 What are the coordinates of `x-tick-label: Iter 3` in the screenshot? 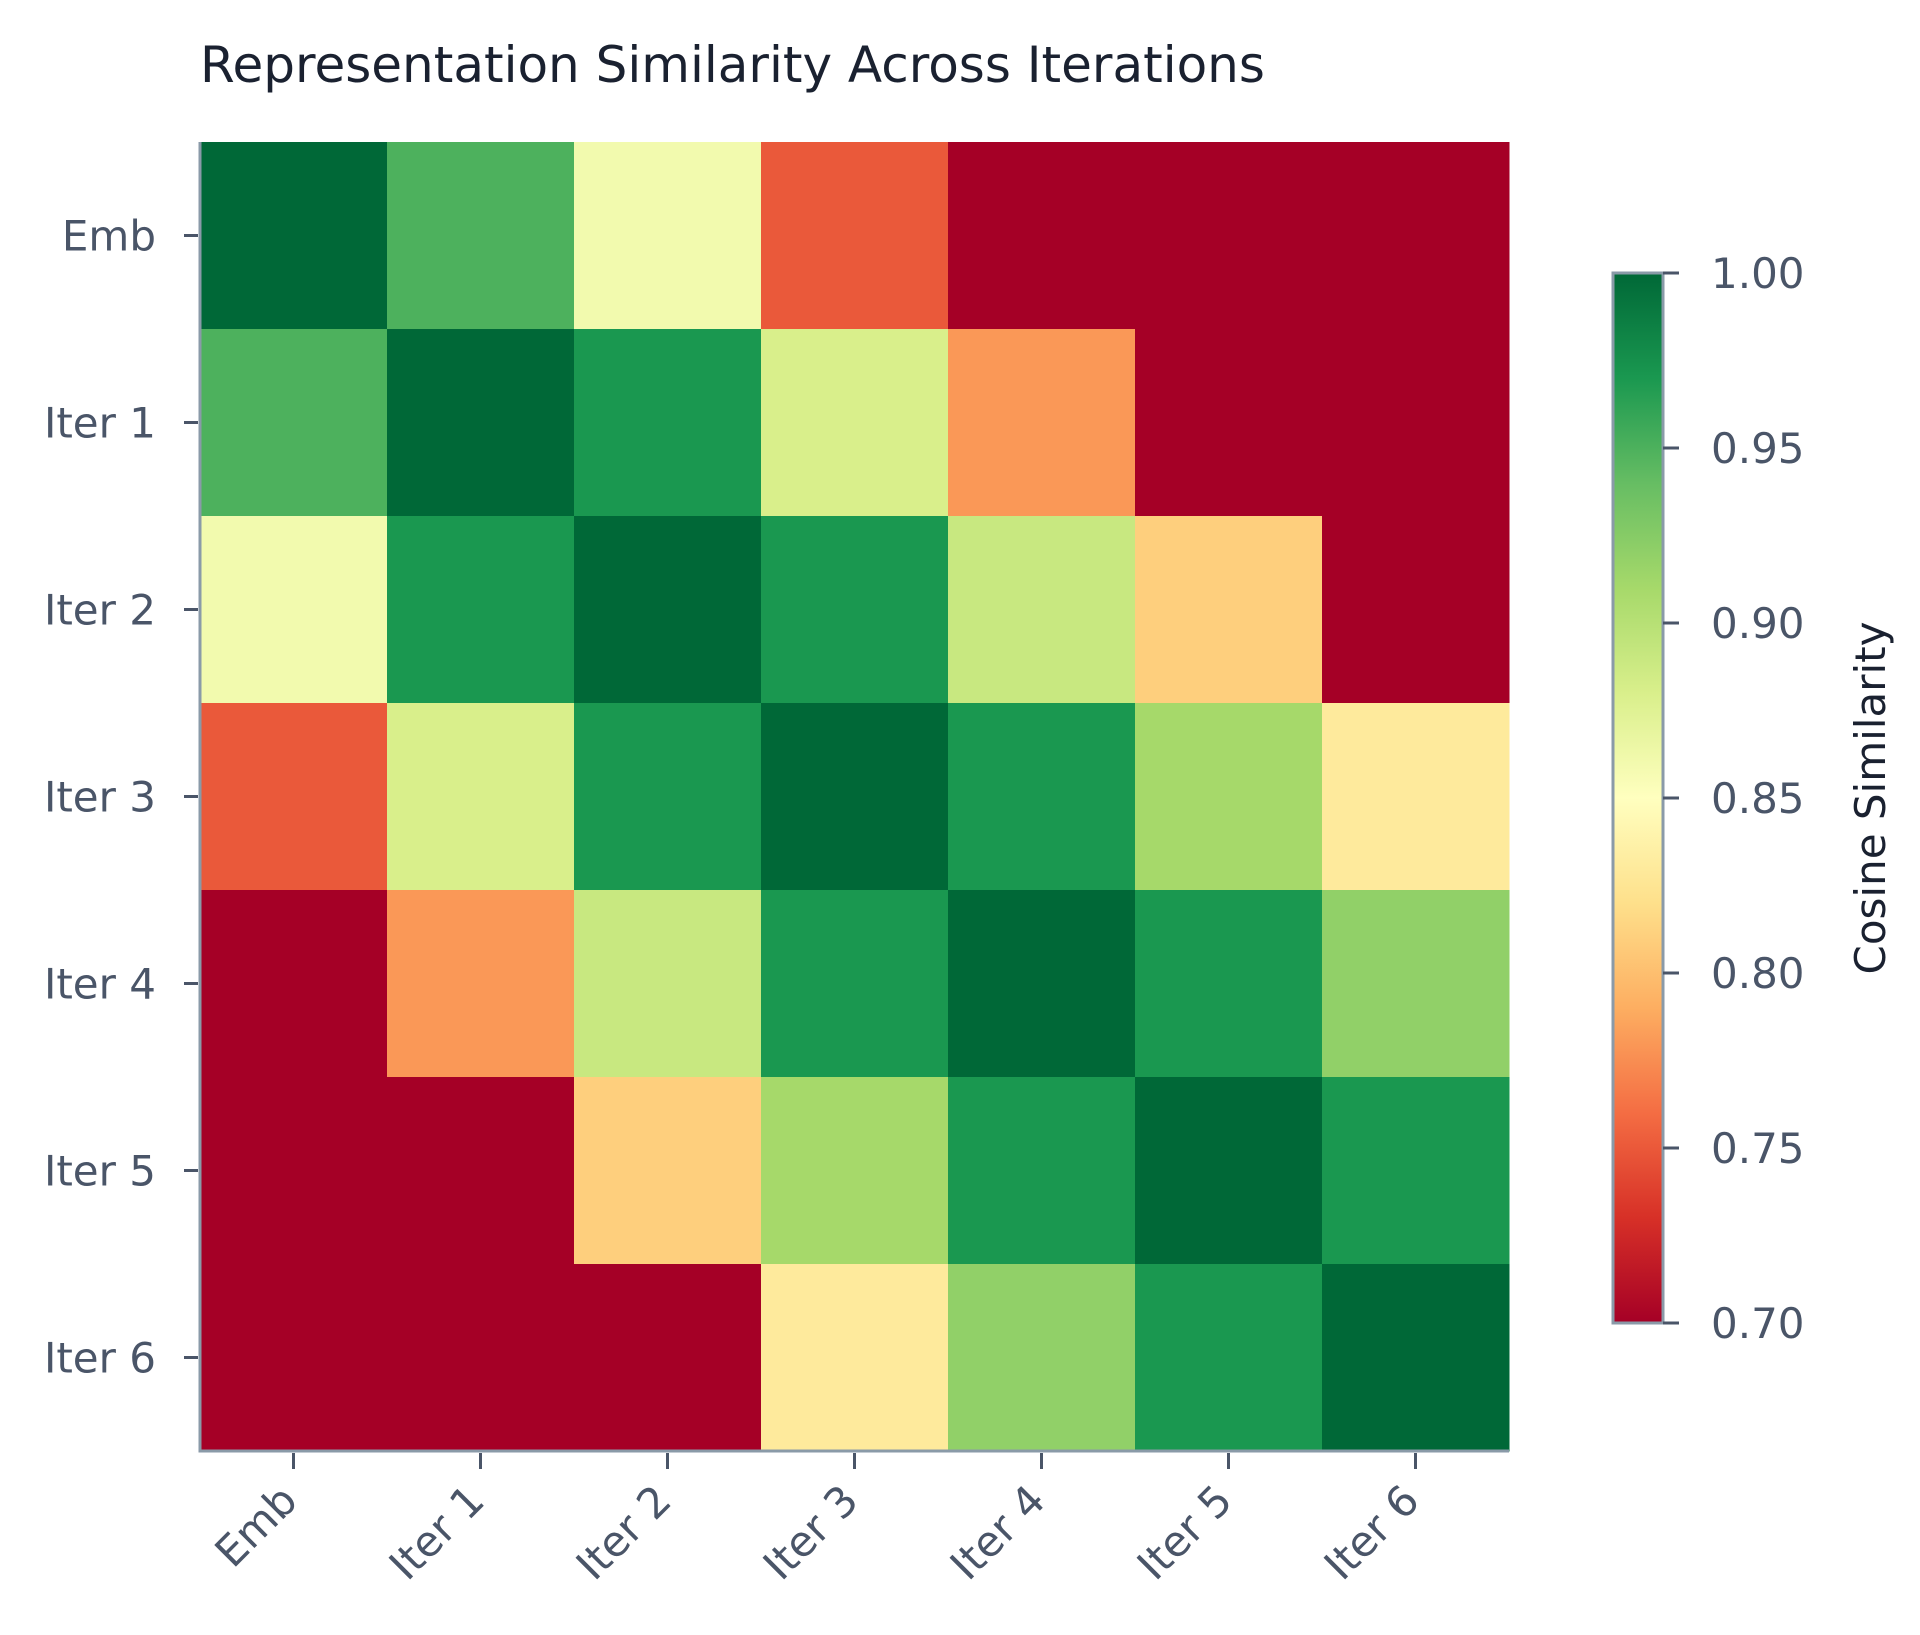 It's located at (811, 1532).